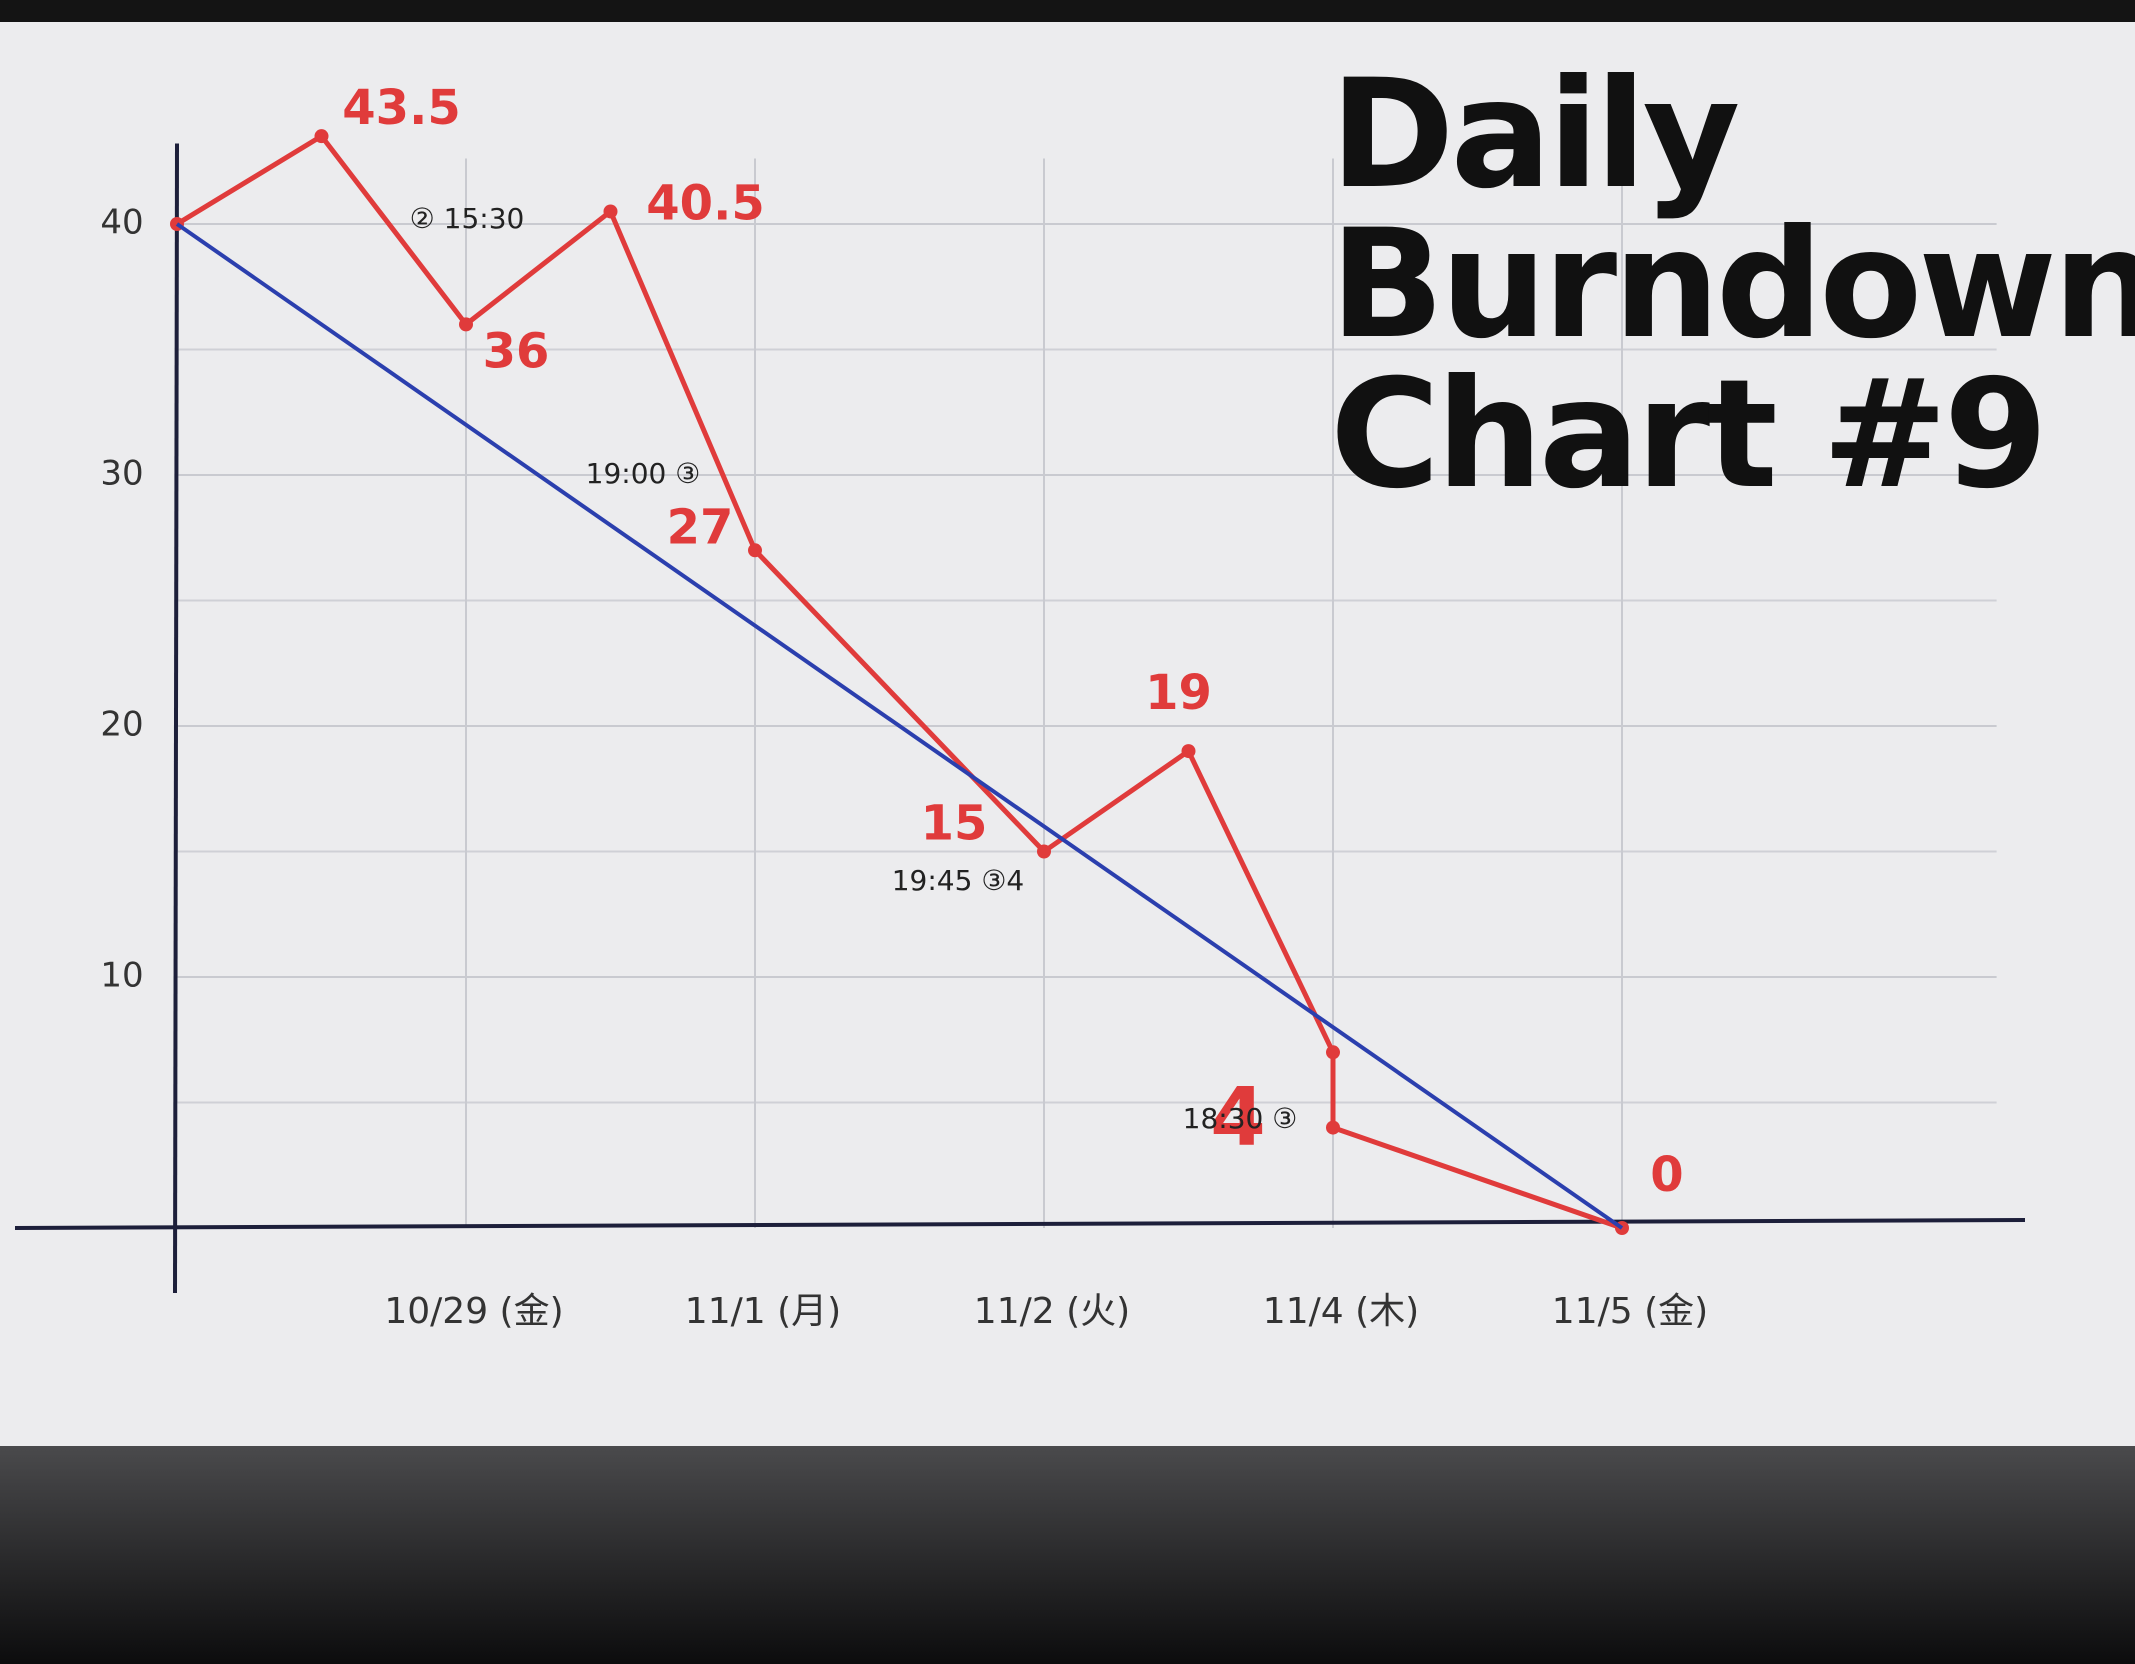 This screenshot has height=1664, width=2135. I want to click on x-tick-label: 10/29 (金), so click(473, 1311).